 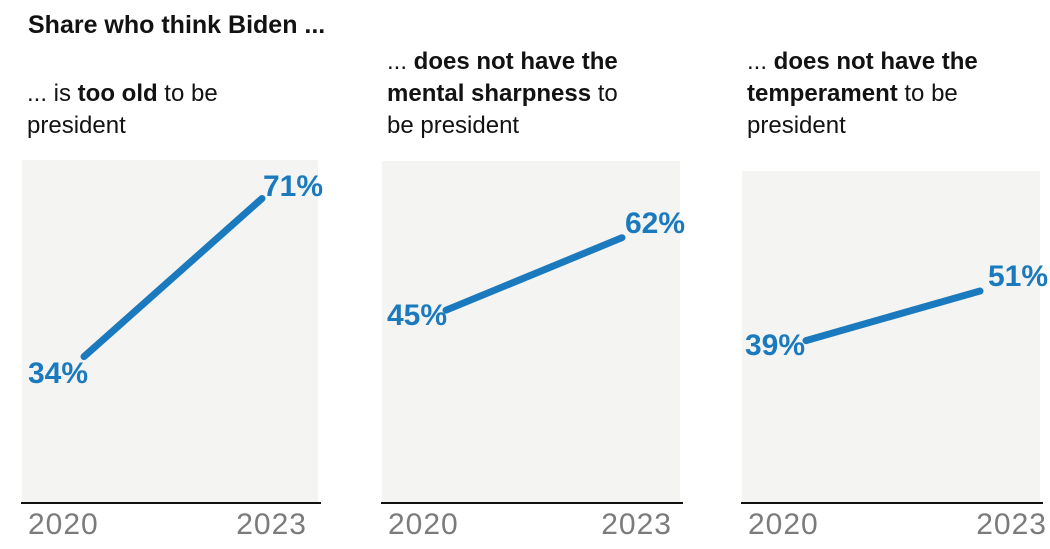 What do you see at coordinates (293, 187) in the screenshot?
I see `end-value-label: 71%` at bounding box center [293, 187].